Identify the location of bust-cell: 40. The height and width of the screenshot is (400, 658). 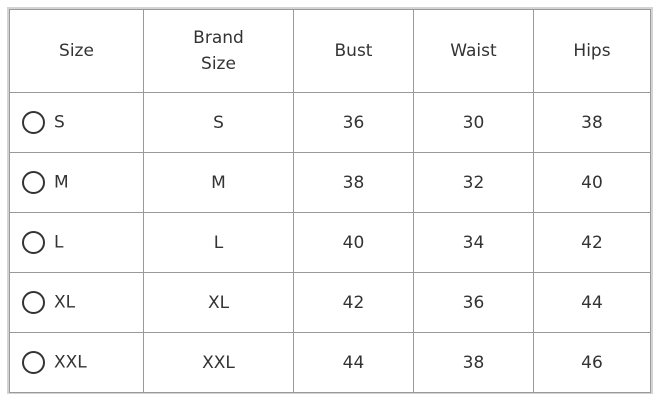
(353, 242).